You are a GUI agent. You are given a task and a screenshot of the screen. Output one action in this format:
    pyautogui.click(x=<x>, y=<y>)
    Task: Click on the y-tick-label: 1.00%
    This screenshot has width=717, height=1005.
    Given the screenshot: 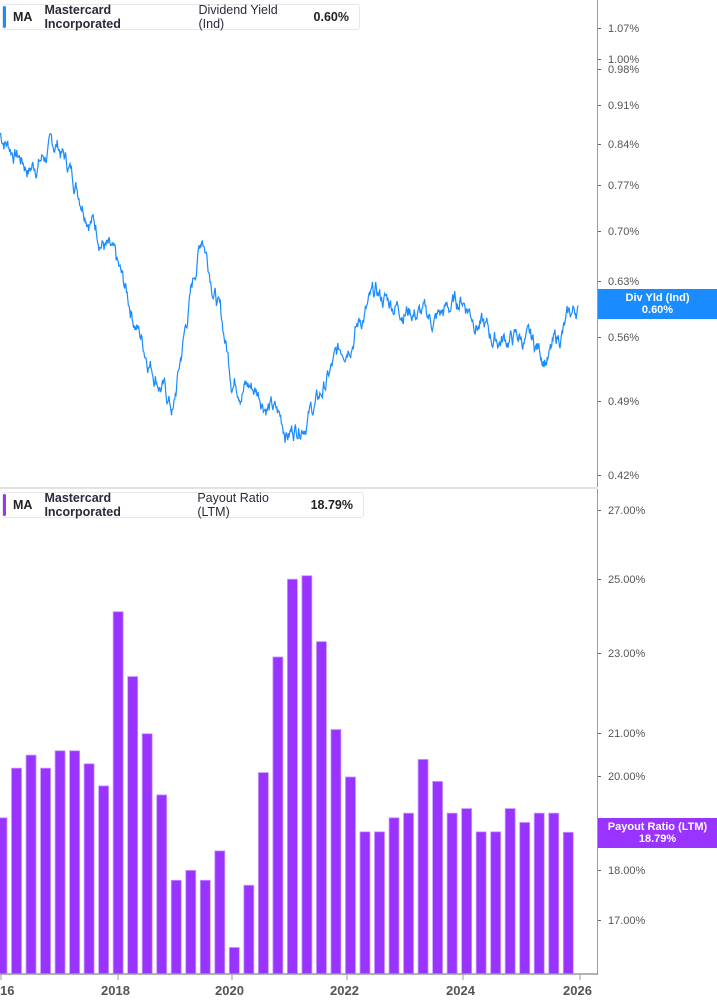 What is the action you would take?
    pyautogui.click(x=624, y=60)
    